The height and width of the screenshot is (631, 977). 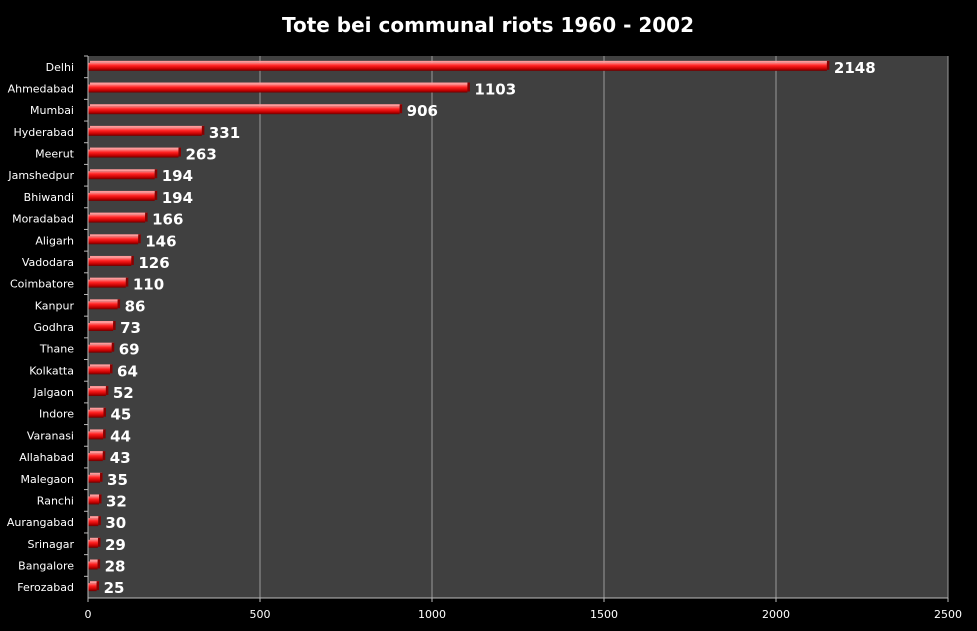 I want to click on x-tick-label: 2000, so click(x=776, y=614).